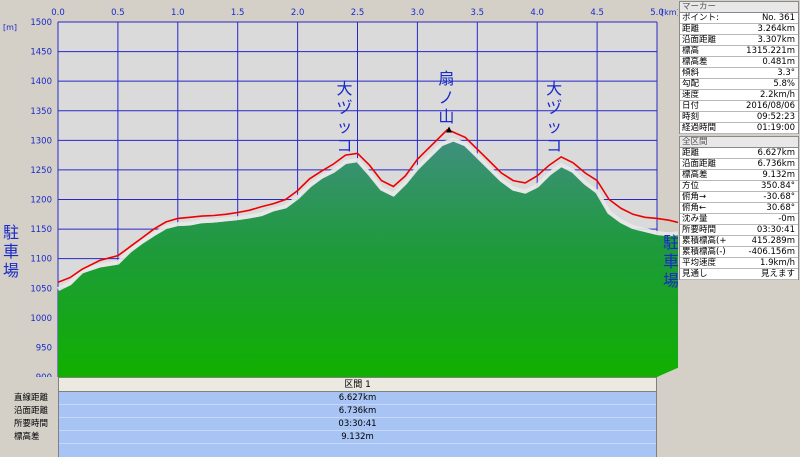 This screenshot has height=457, width=800. I want to click on marker-panel-row-value: 0.481m, so click(778, 62).